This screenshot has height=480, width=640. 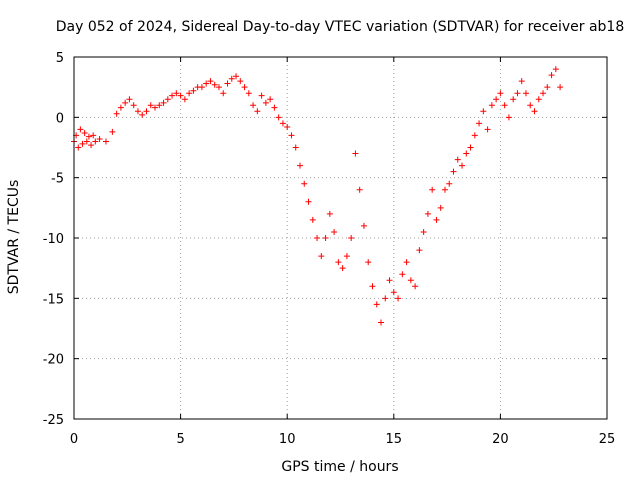 I want to click on y-tick-label: -5, so click(x=57, y=179).